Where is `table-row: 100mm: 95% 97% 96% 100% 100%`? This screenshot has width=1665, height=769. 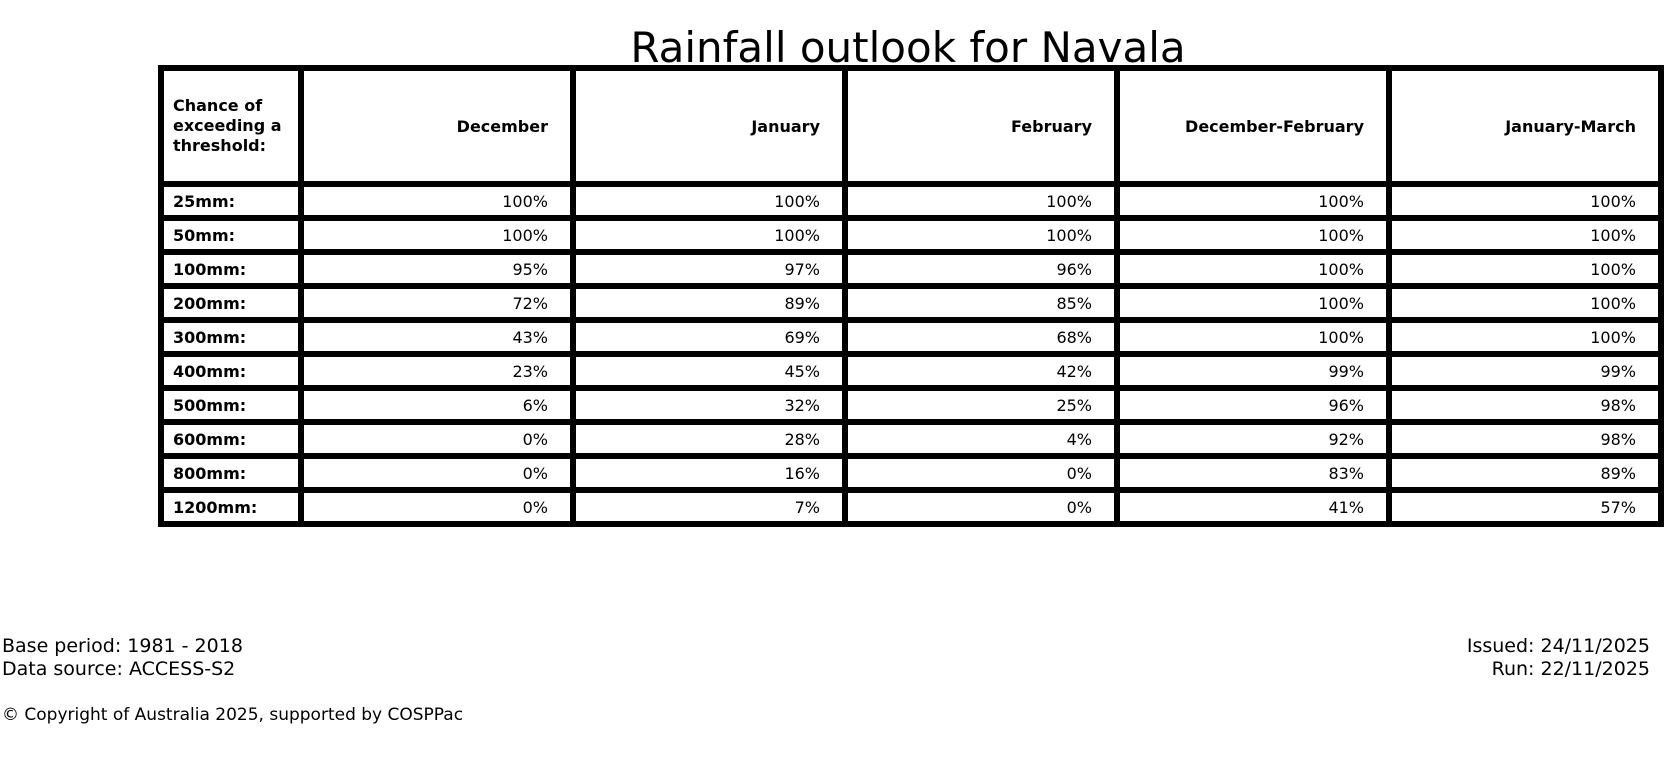 table-row: 100mm: 95% 97% 96% 100% 100% is located at coordinates (911, 269).